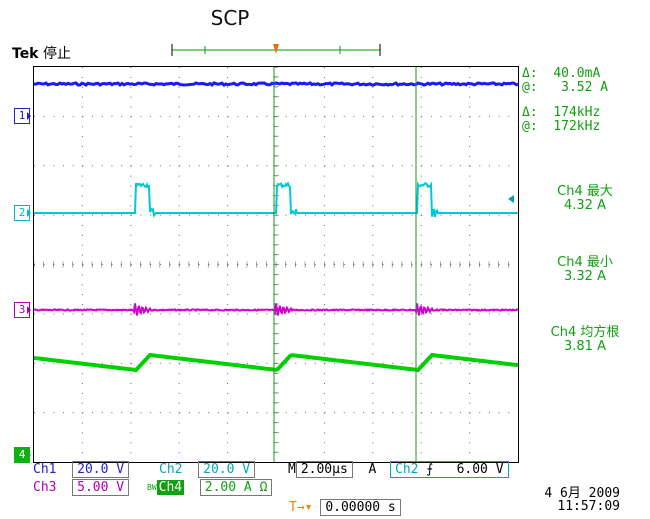 This screenshot has height=519, width=650. I want to click on ch1-scale-readout: Ch1 20.0 V, so click(81, 469).